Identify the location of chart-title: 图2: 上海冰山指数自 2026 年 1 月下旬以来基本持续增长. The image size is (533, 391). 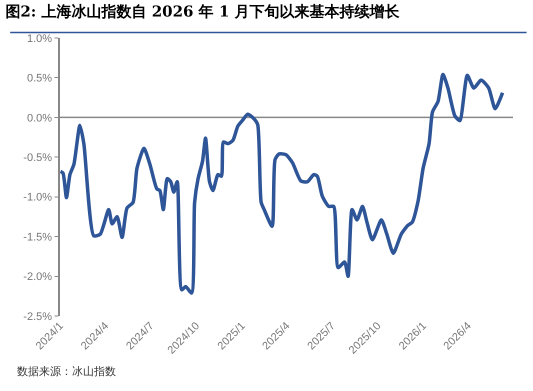
(203, 11).